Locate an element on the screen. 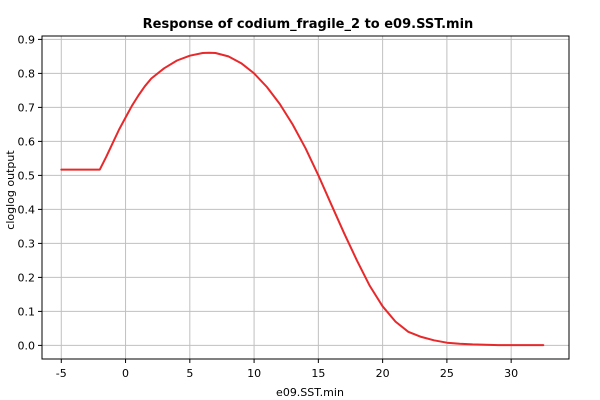  x-tick-label: 20 is located at coordinates (383, 373).